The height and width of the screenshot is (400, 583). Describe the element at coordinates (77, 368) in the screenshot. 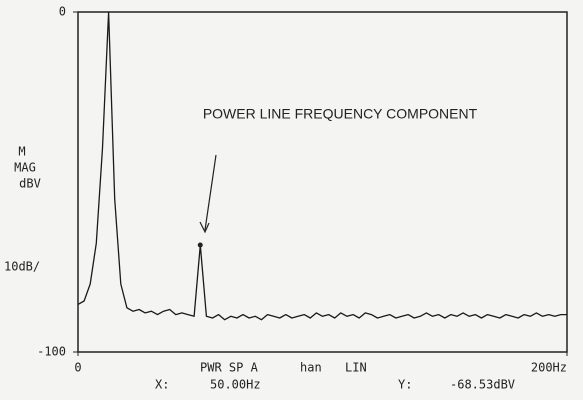

I see `x-tick-label: 0` at that location.